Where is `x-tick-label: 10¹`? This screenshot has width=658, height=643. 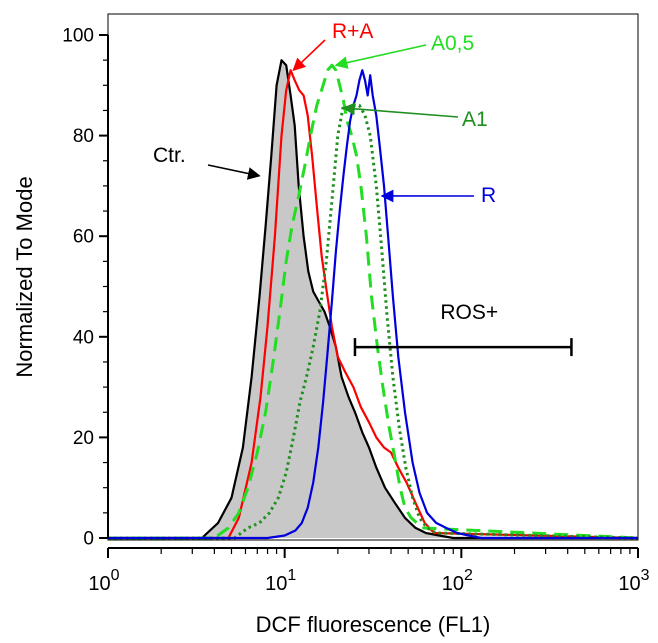 x-tick-label: 10¹ is located at coordinates (280, 581).